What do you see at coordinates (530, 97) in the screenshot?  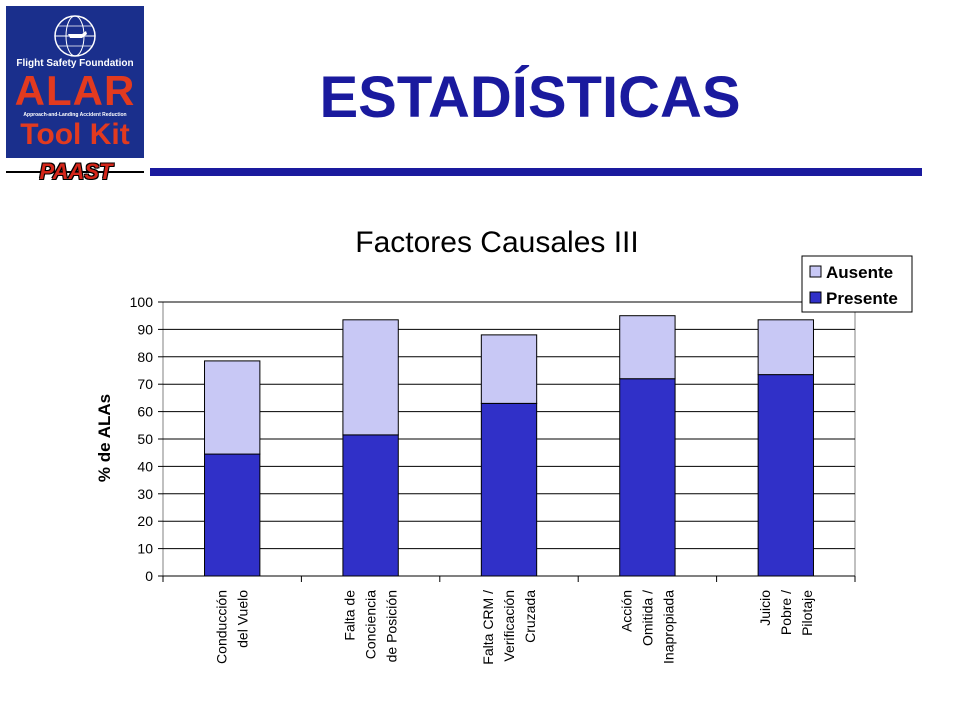 I see `page-title: ESTADÍSTICAS` at bounding box center [530, 97].